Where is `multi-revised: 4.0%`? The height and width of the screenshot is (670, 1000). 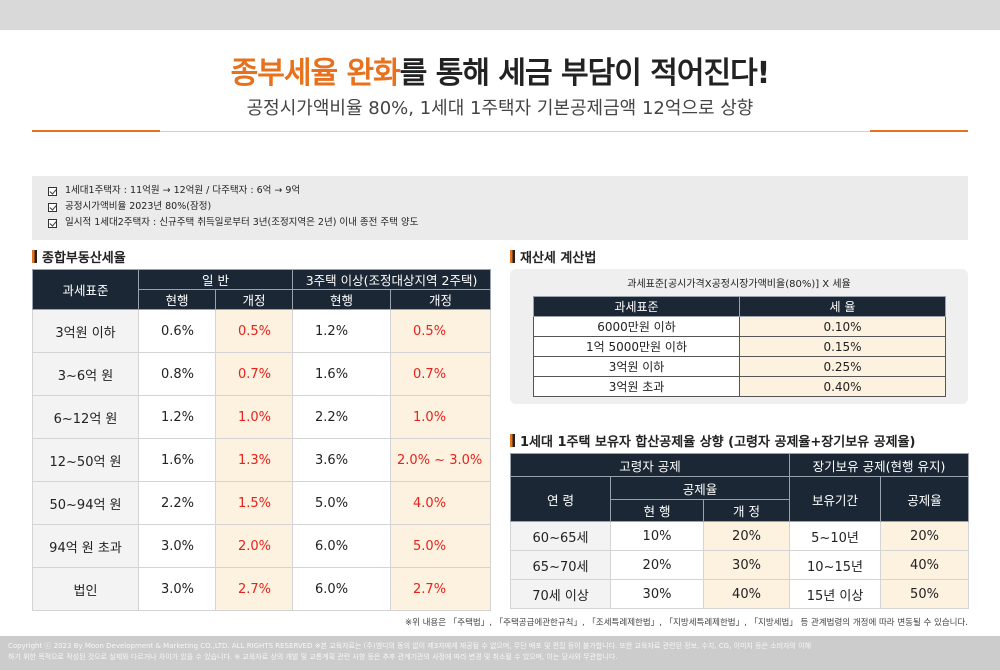
multi-revised: 4.0% is located at coordinates (441, 503).